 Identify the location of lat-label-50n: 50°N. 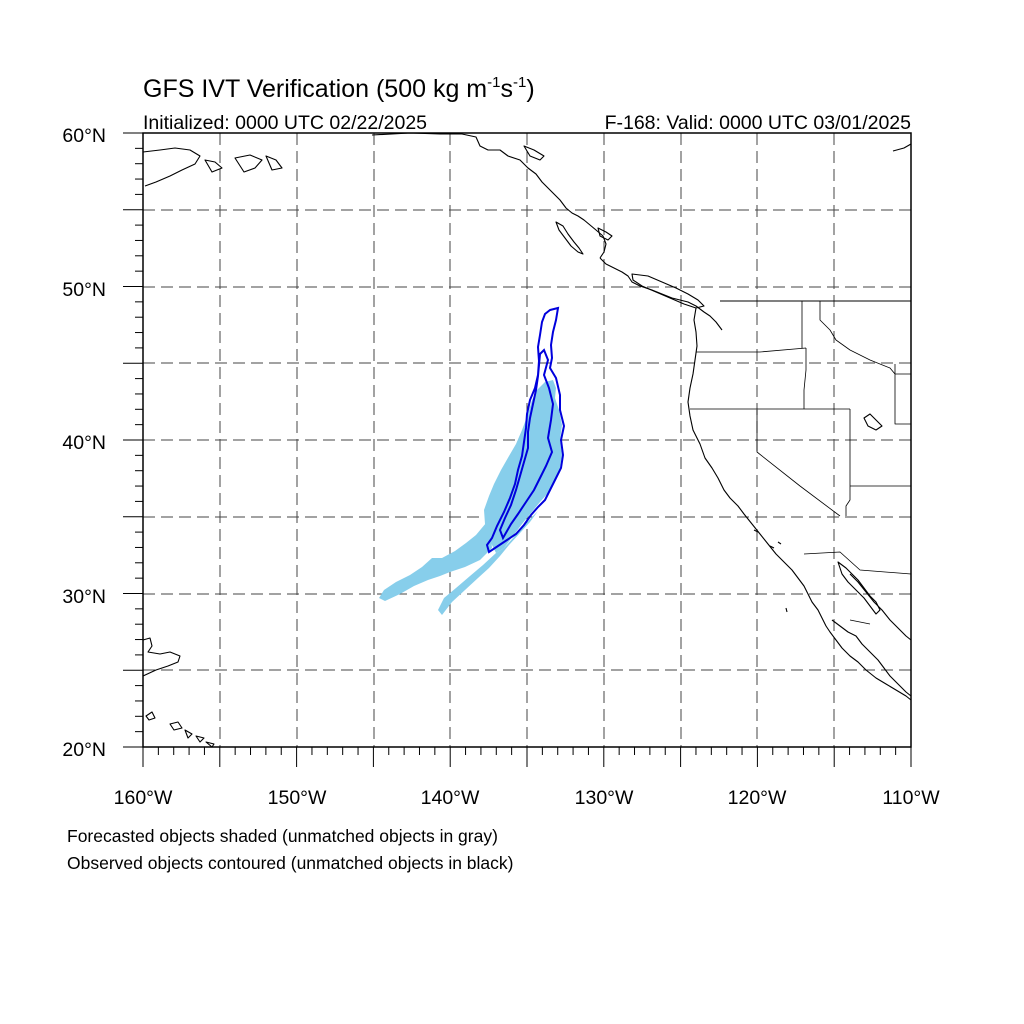
(84, 290).